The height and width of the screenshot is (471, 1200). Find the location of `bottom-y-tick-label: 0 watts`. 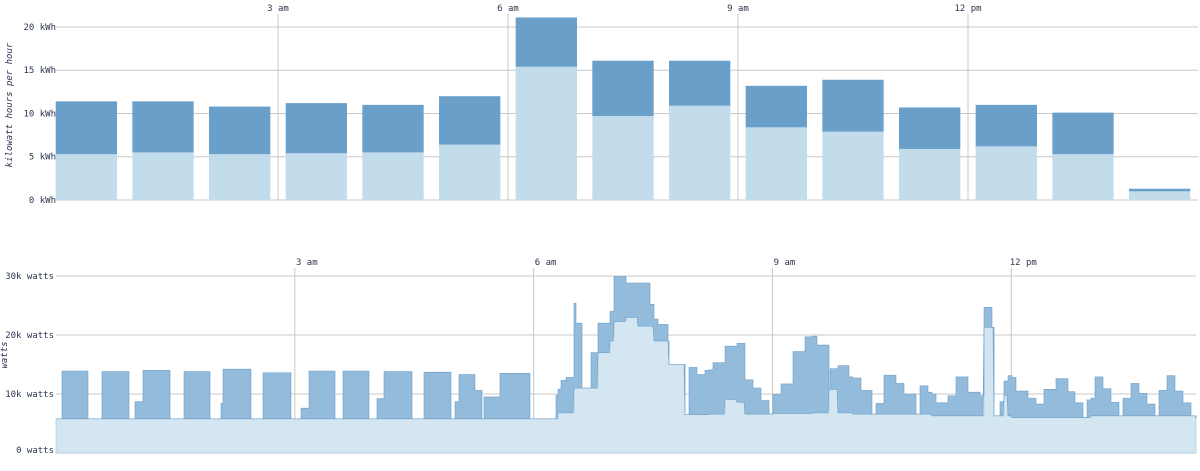

bottom-y-tick-label: 0 watts is located at coordinates (35, 451).